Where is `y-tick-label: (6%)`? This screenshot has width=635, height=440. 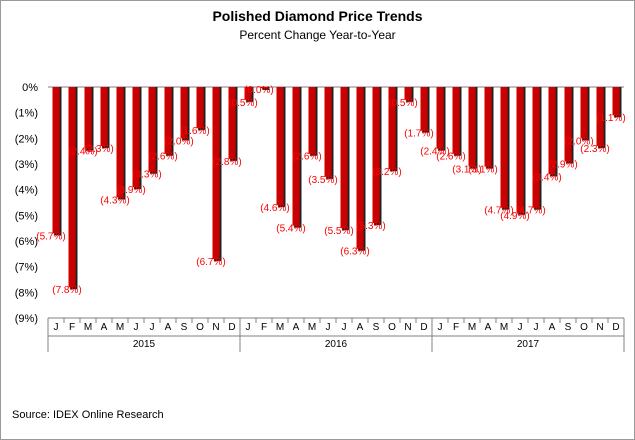 y-tick-label: (6%) is located at coordinates (26, 242).